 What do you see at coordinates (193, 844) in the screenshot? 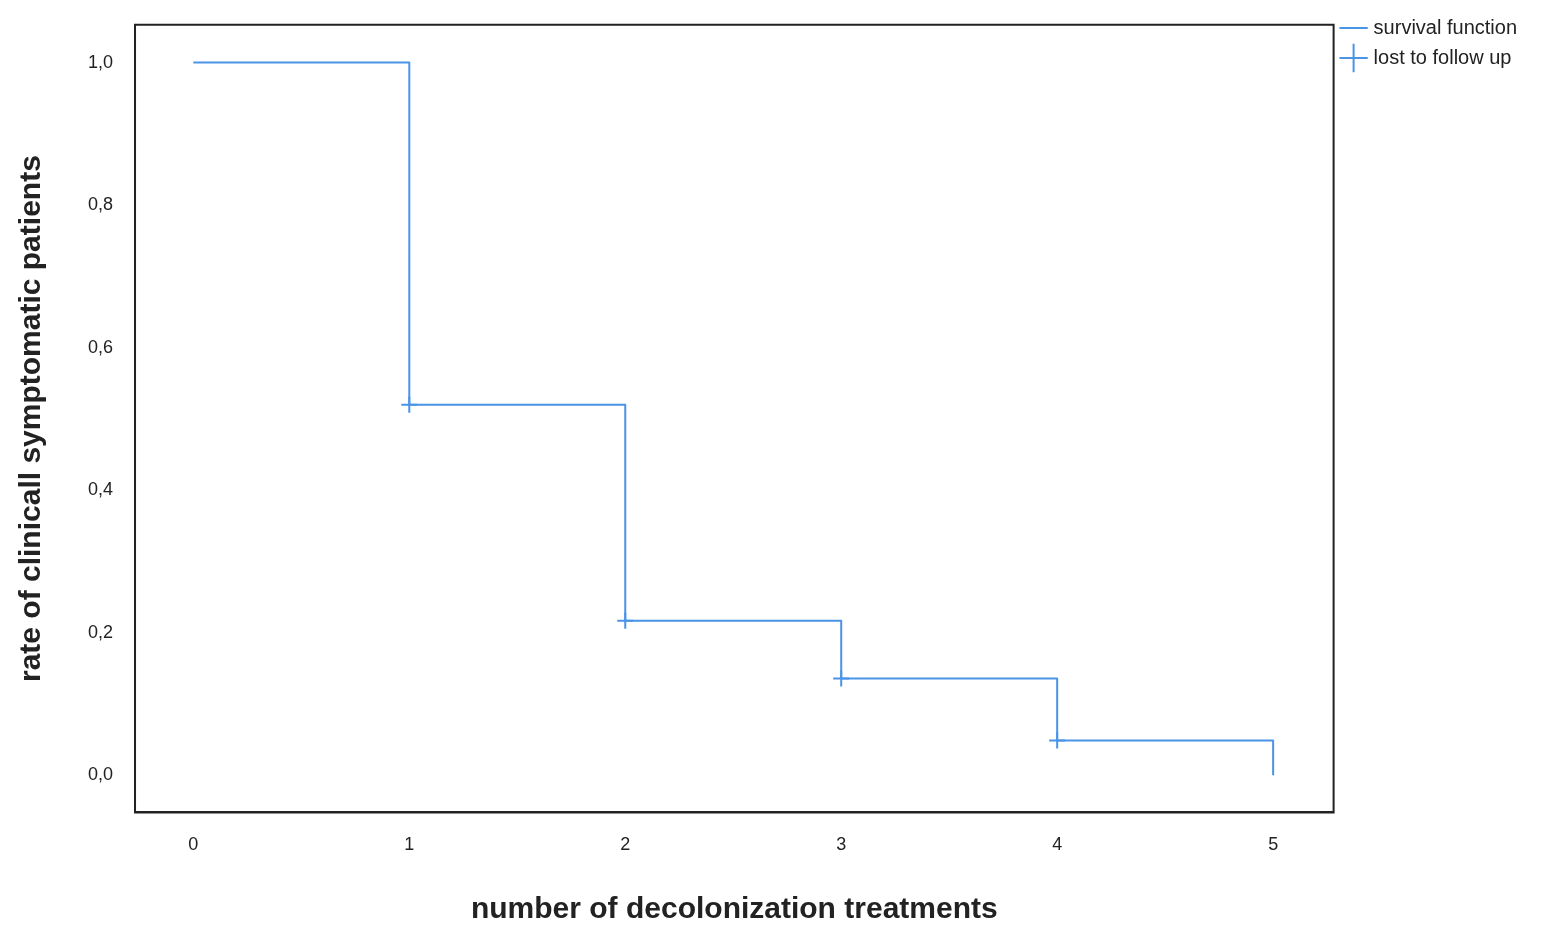
I see `x-tick-label: 0` at bounding box center [193, 844].